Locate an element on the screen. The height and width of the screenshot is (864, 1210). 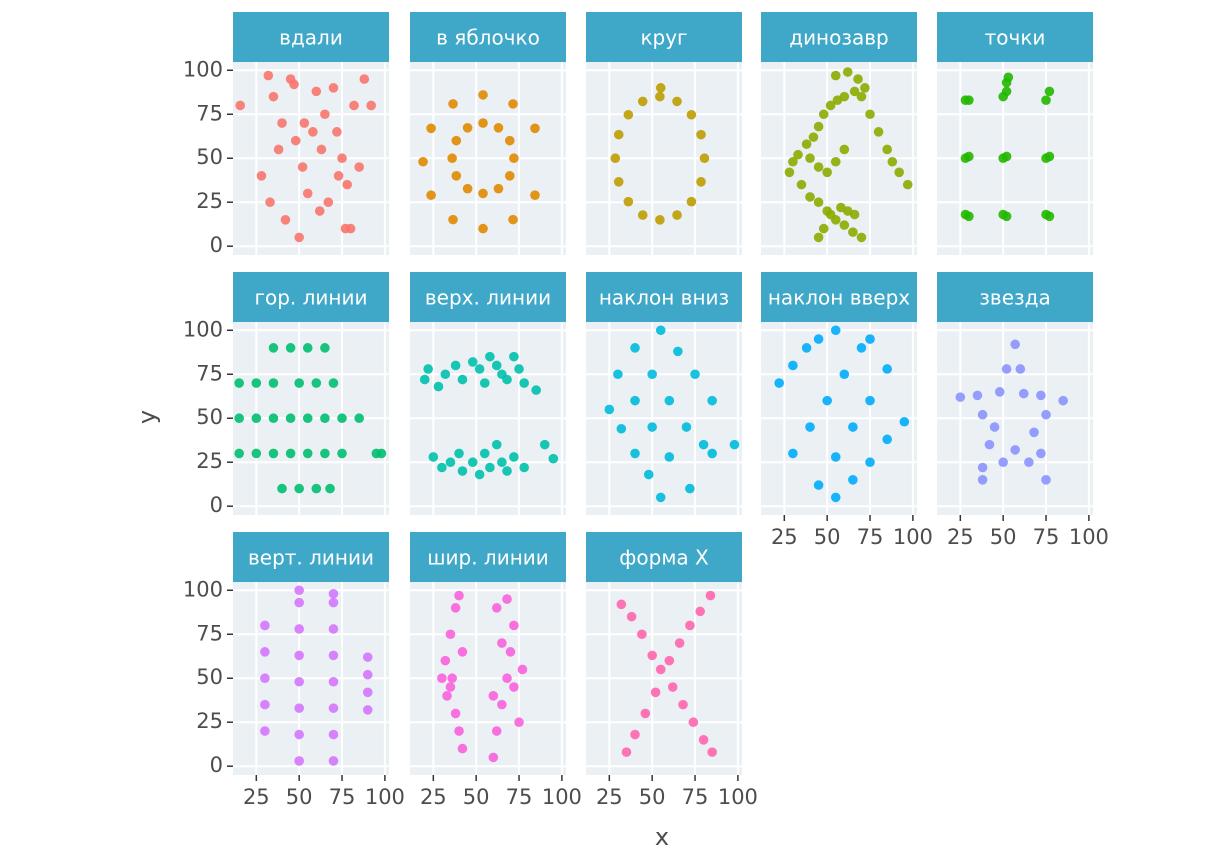
strip-label: шир. линии is located at coordinates (488, 558).